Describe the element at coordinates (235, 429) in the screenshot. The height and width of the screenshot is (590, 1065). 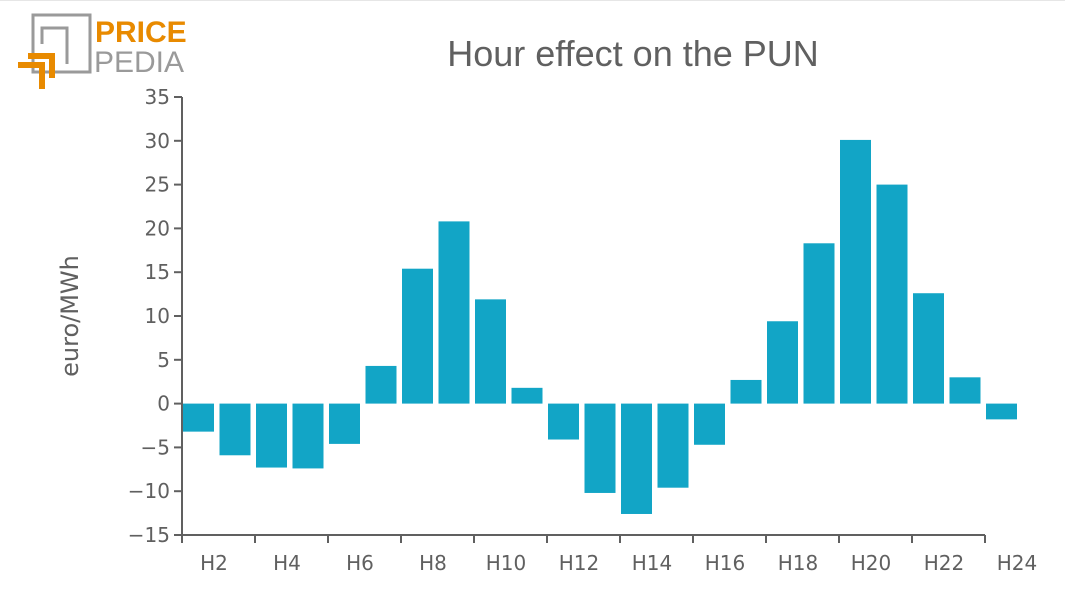
I see `bar-H2` at that location.